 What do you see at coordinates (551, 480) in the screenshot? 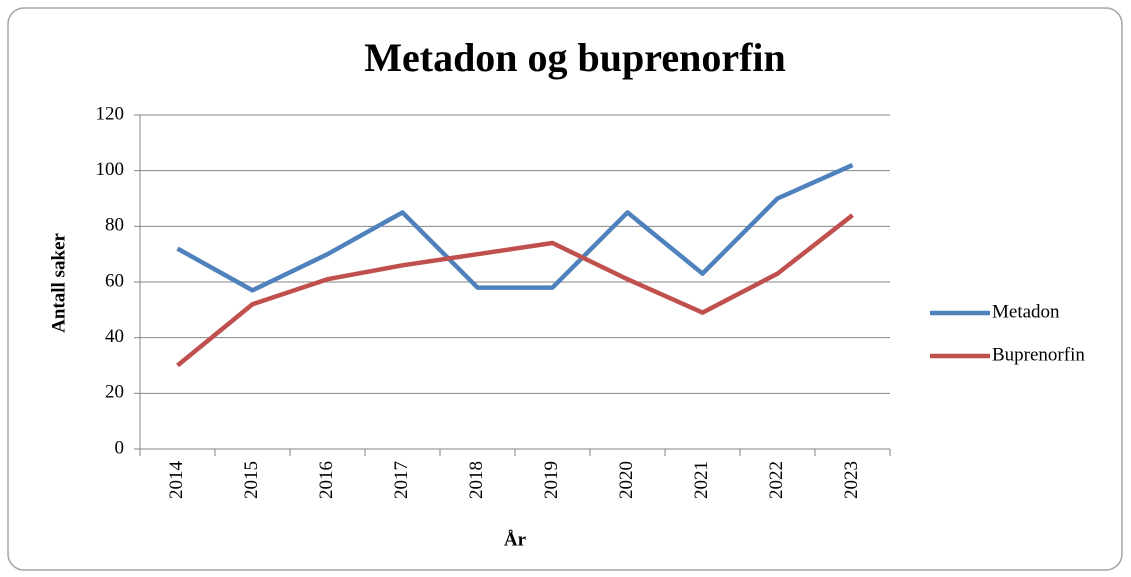
I see `x-tick-label: 2019` at bounding box center [551, 480].